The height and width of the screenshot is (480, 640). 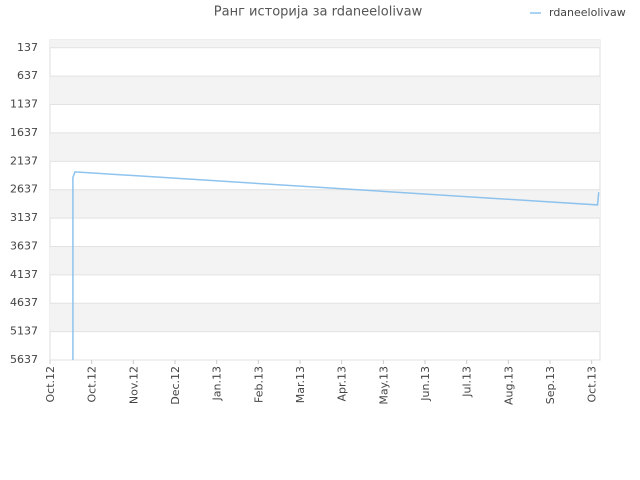 I want to click on y-tick-label: 3137, so click(x=24, y=217).